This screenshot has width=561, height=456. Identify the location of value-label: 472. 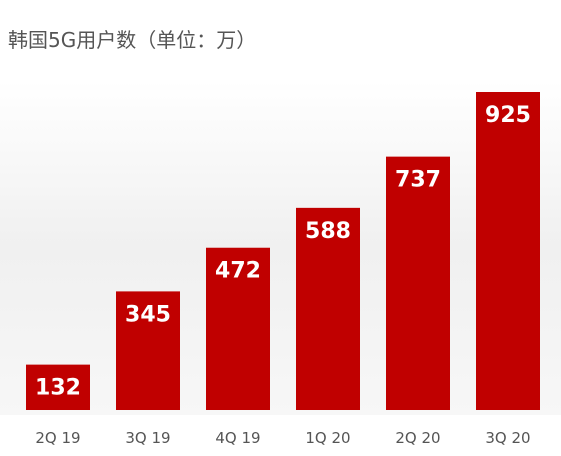
(238, 271).